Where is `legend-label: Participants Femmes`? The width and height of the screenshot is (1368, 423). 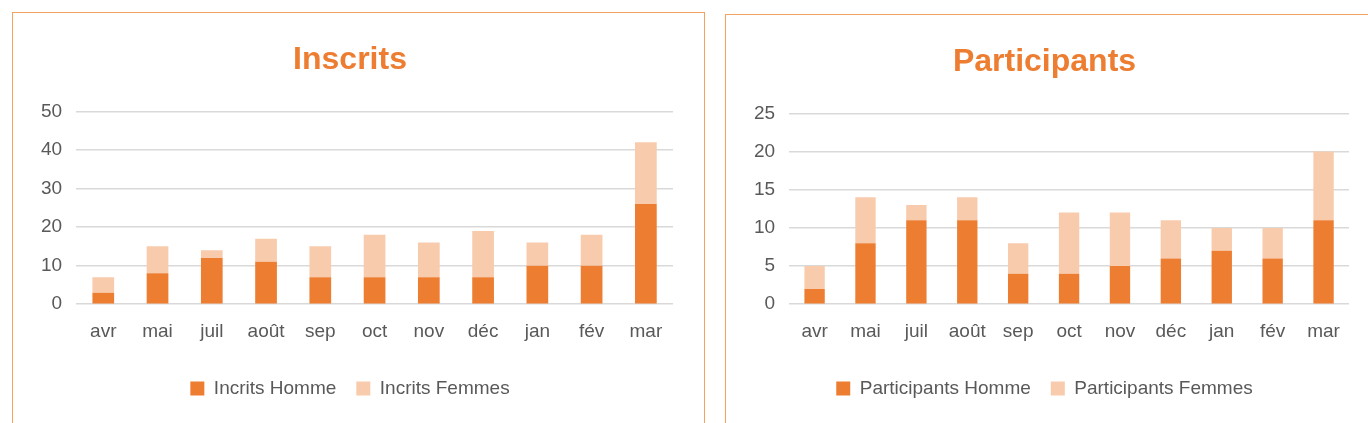
legend-label: Participants Femmes is located at coordinates (1163, 387).